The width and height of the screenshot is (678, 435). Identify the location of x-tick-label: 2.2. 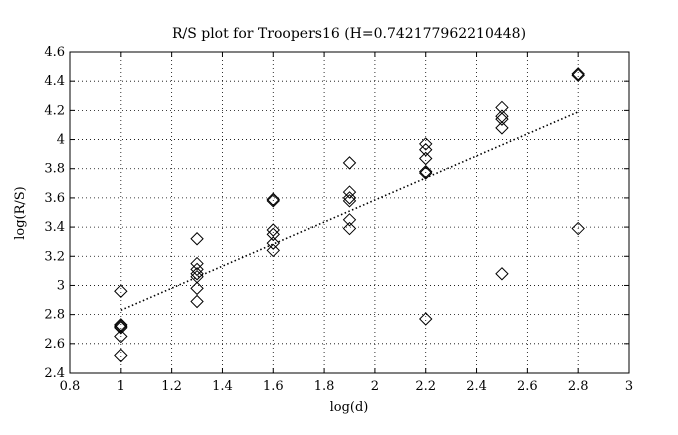
(425, 386).